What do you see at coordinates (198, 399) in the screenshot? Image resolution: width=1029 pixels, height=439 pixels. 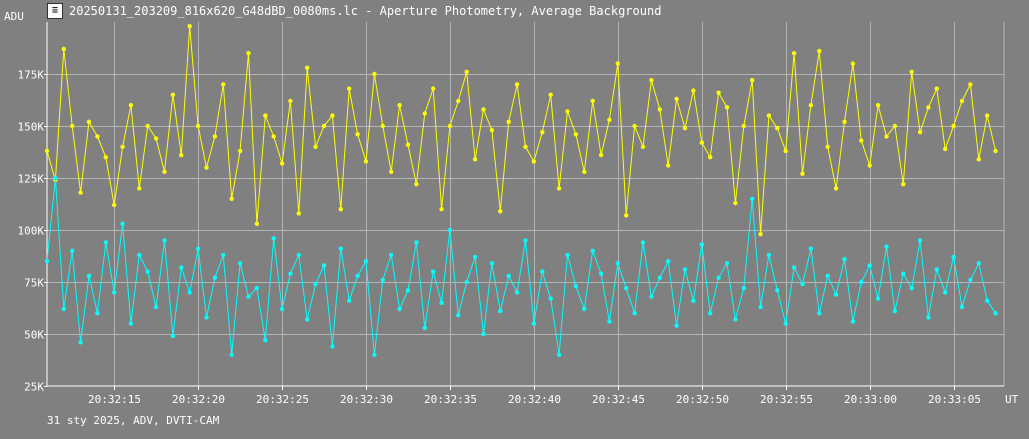 I see `x-tick-label: 20:32:20` at bounding box center [198, 399].